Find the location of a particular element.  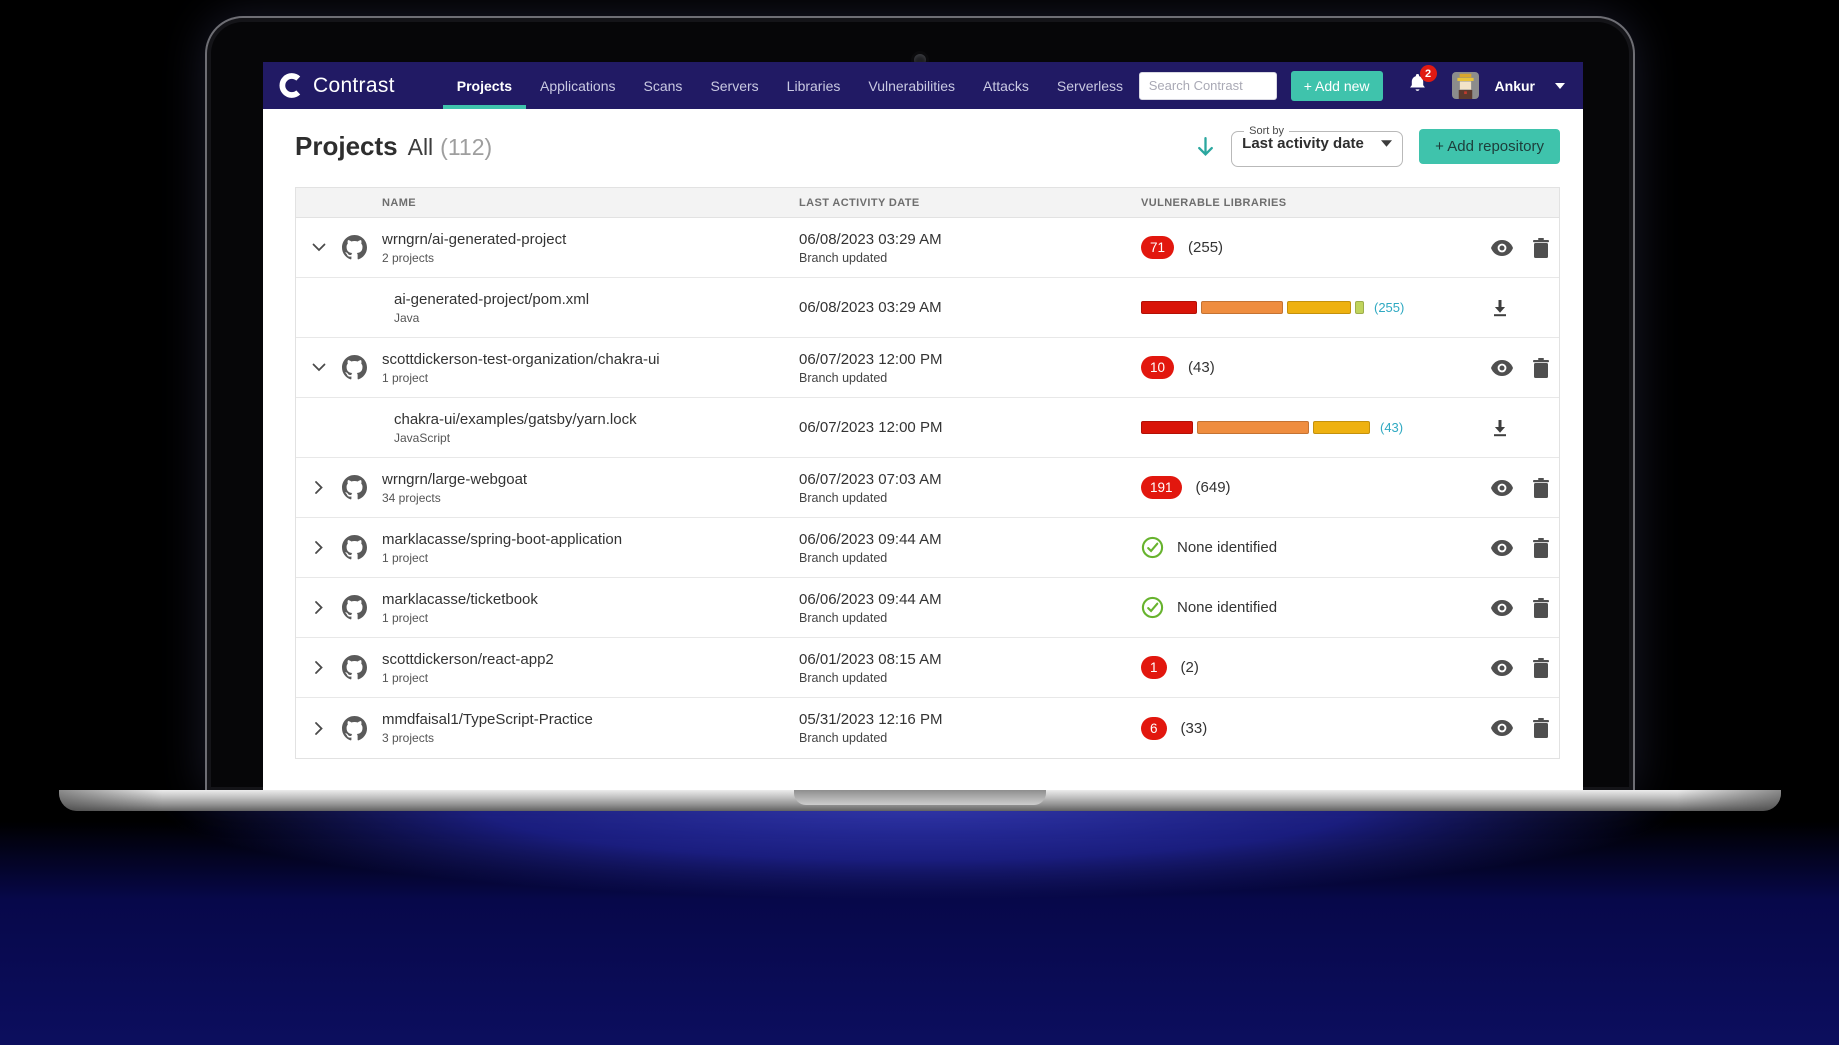

user-name: Ankur is located at coordinates (1514, 85).